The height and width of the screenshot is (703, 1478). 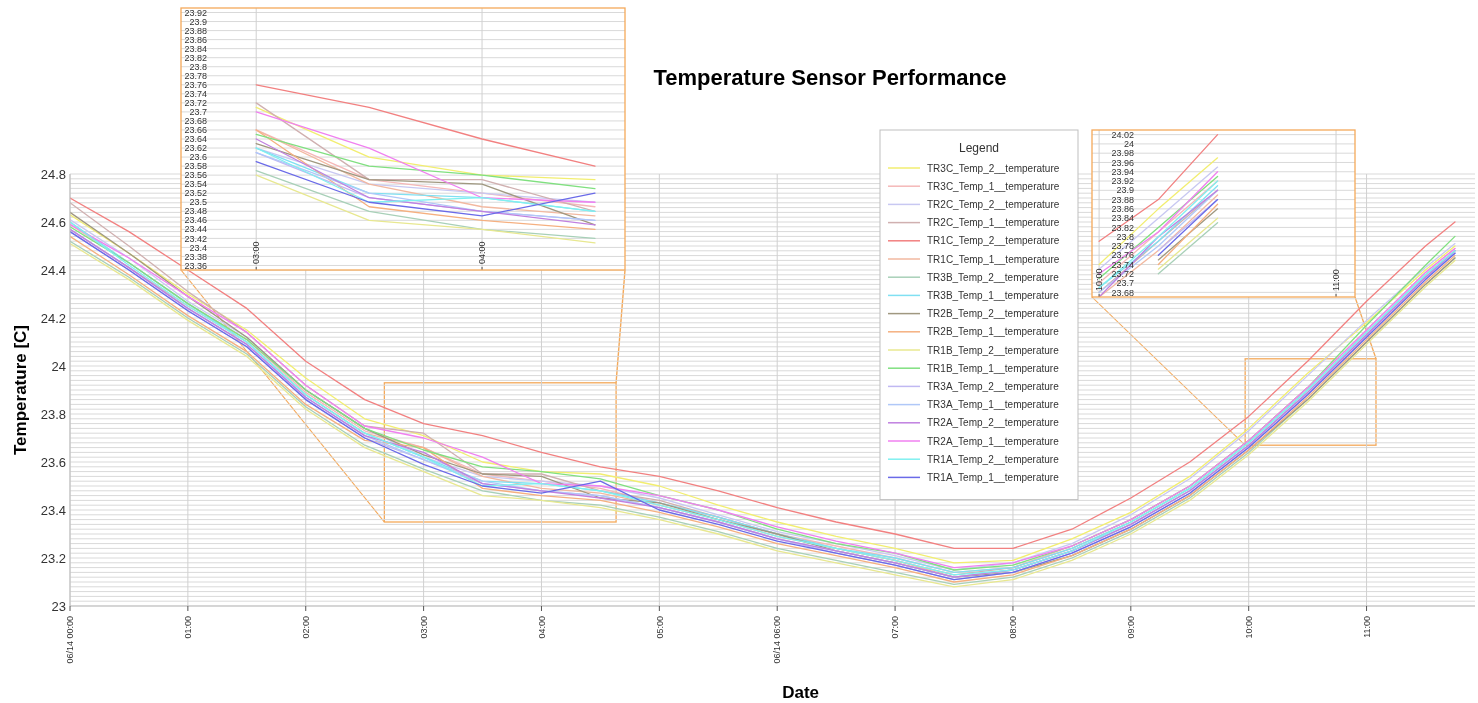 What do you see at coordinates (70, 640) in the screenshot?
I see `x-tick-label: 06/14 00:00` at bounding box center [70, 640].